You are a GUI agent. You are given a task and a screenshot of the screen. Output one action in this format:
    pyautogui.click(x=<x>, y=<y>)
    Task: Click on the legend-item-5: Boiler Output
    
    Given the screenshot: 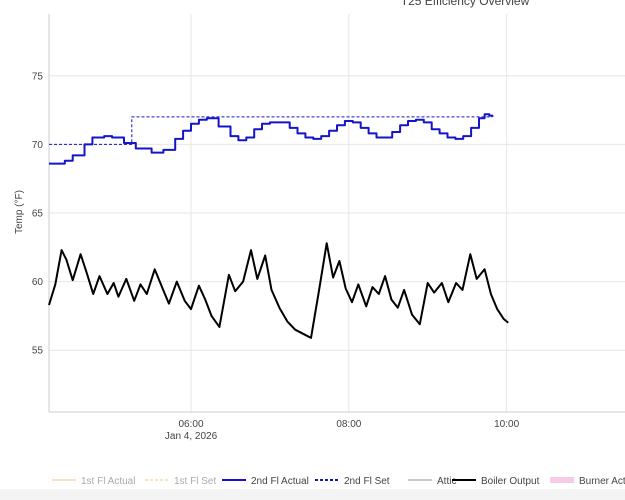 What is the action you would take?
    pyautogui.click(x=496, y=481)
    